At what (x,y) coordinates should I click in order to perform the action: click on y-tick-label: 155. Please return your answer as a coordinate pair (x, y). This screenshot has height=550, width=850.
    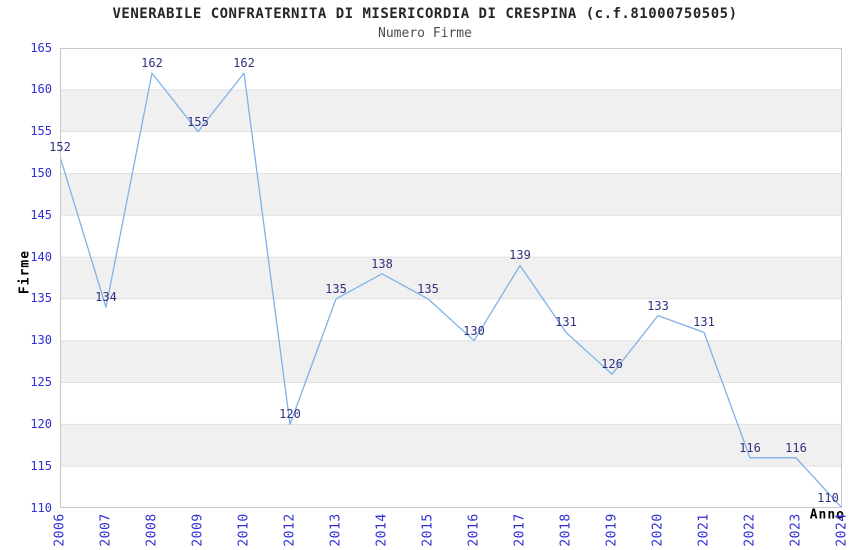
    Looking at the image, I should click on (41, 131).